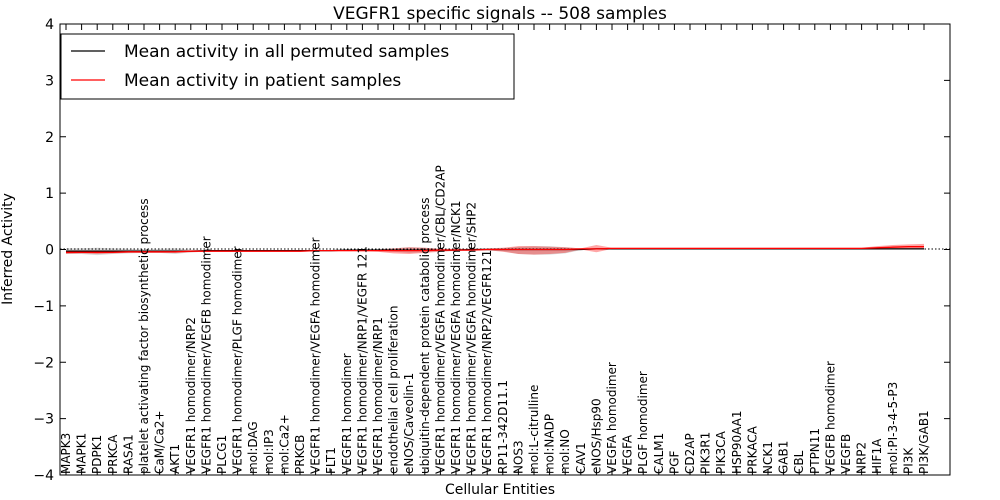 This screenshot has width=1000, height=500. Describe the element at coordinates (518, 457) in the screenshot. I see `x-category-label: NOS3` at that location.